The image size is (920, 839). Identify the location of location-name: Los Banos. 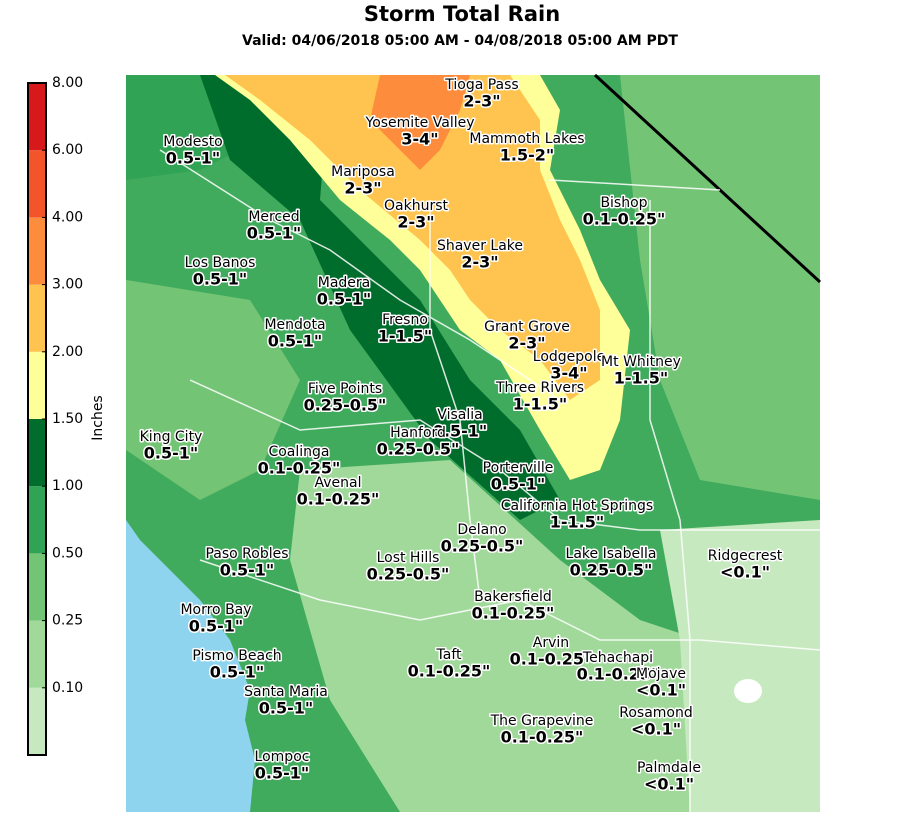
(220, 263).